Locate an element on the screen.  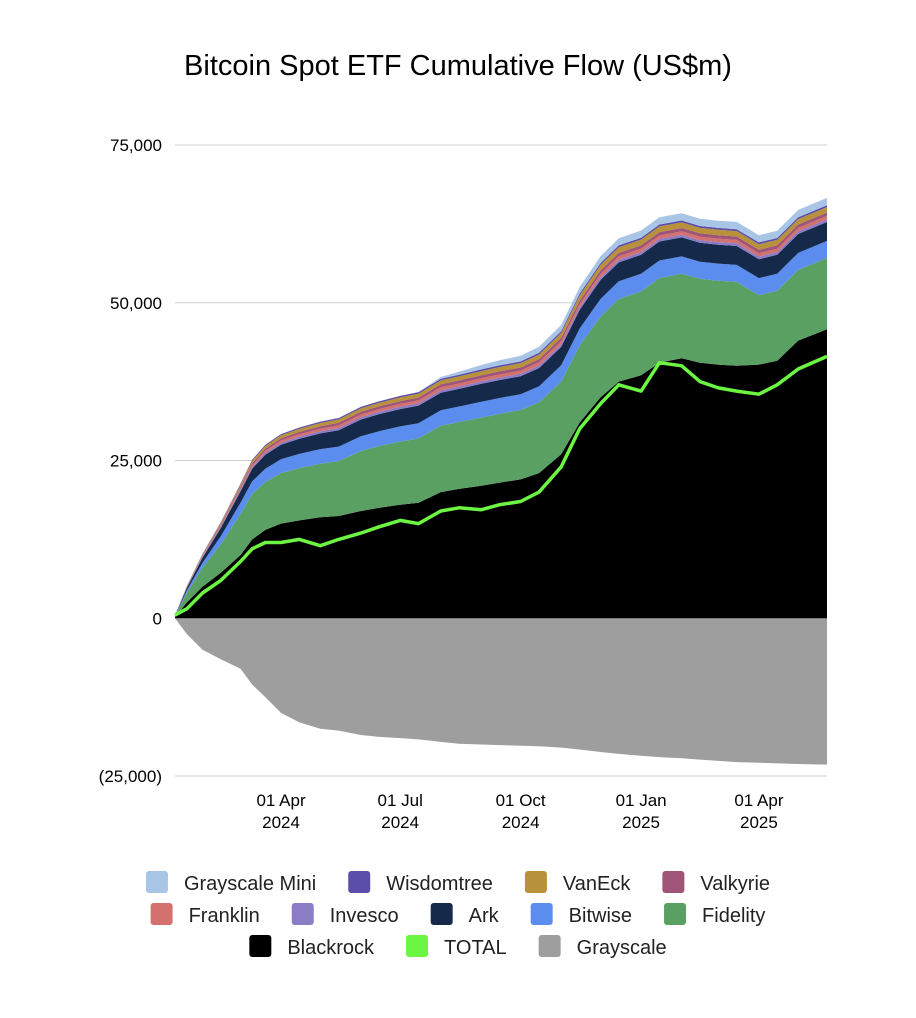
x-tick-label: 01 Jul is located at coordinates (400, 800).